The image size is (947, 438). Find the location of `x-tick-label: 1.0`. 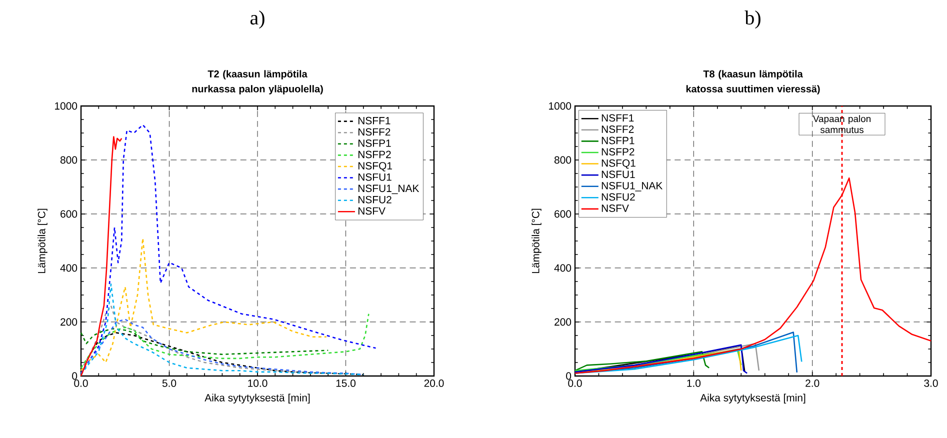

x-tick-label: 1.0 is located at coordinates (694, 383).